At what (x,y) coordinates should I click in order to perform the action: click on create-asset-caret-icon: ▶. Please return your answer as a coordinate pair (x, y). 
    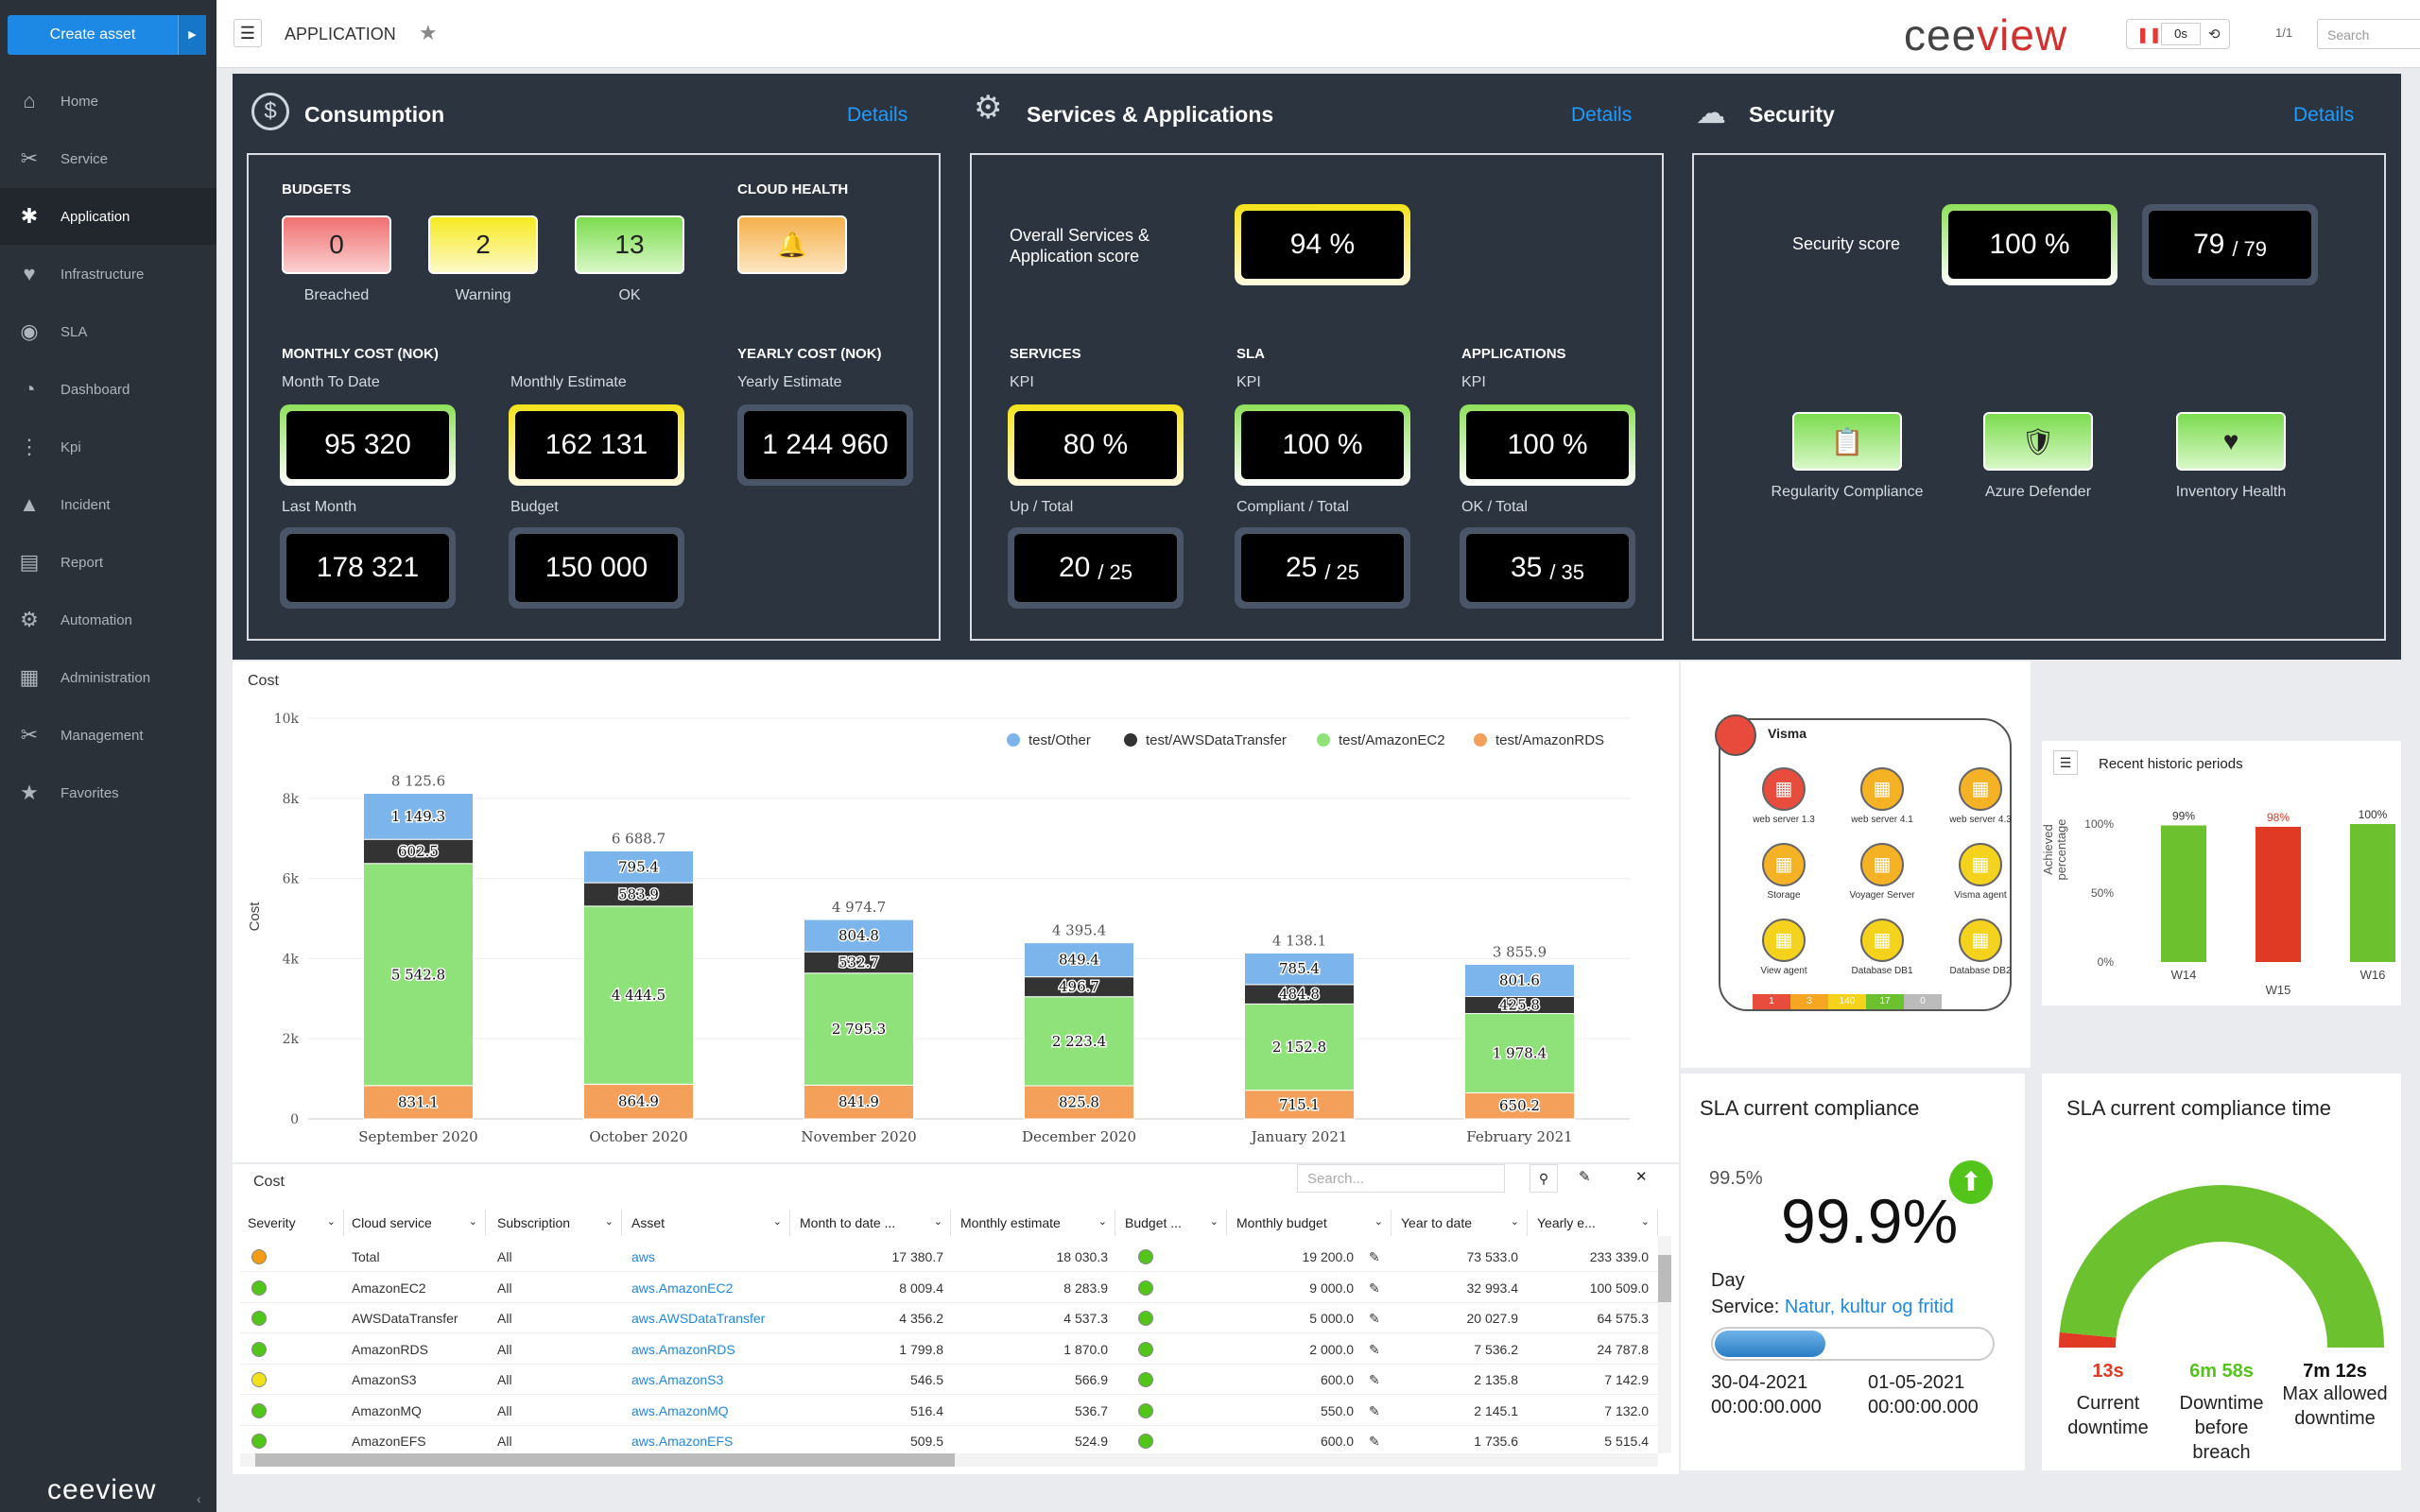
    Looking at the image, I should click on (192, 35).